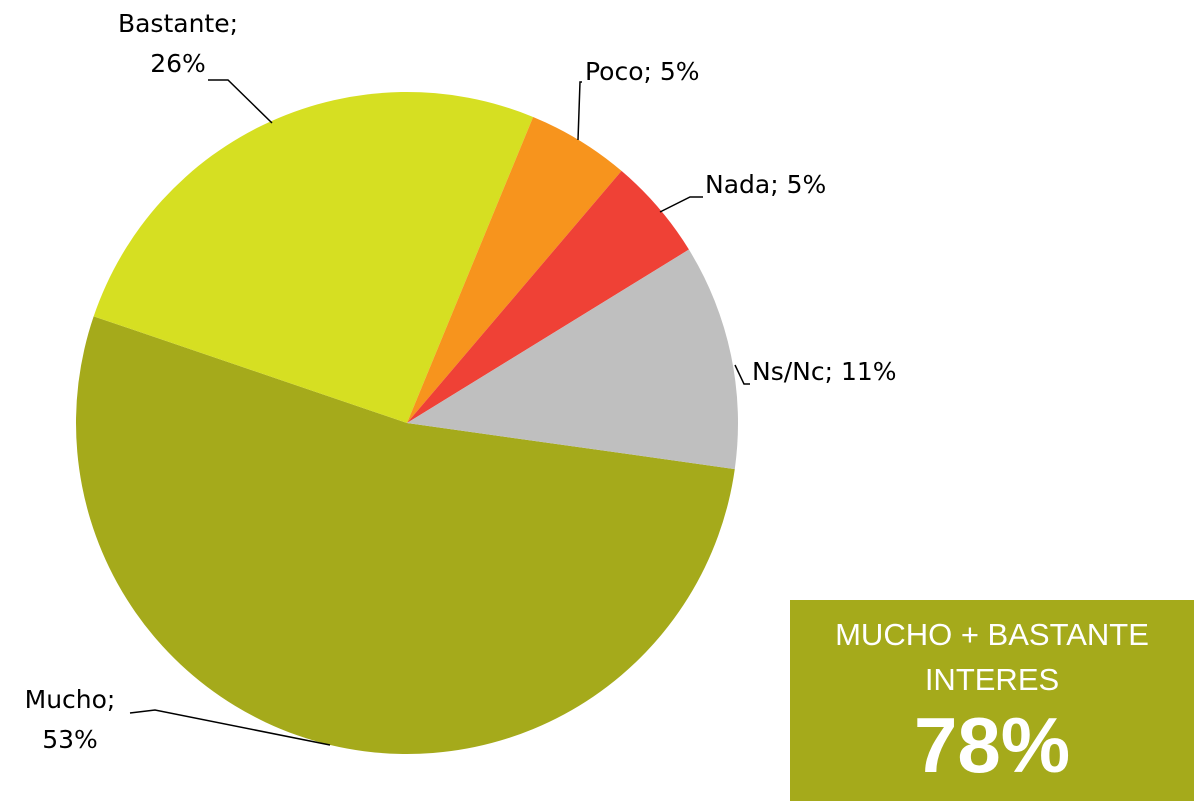 Image resolution: width=1194 pixels, height=806 pixels. I want to click on callout-line: INTERES, so click(992, 679).